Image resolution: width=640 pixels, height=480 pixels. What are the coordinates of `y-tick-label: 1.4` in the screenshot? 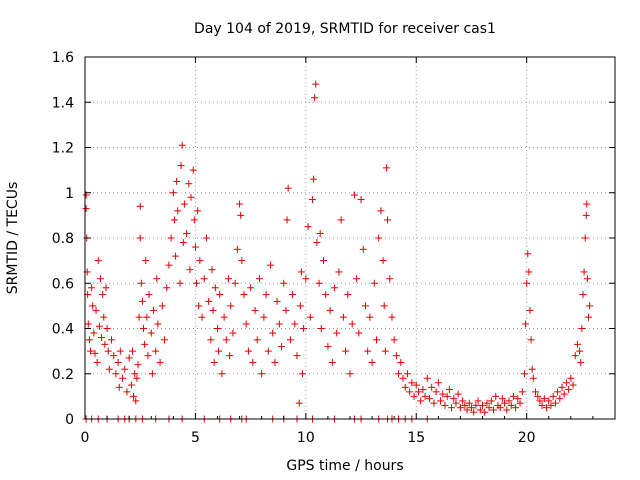 It's located at (63, 103).